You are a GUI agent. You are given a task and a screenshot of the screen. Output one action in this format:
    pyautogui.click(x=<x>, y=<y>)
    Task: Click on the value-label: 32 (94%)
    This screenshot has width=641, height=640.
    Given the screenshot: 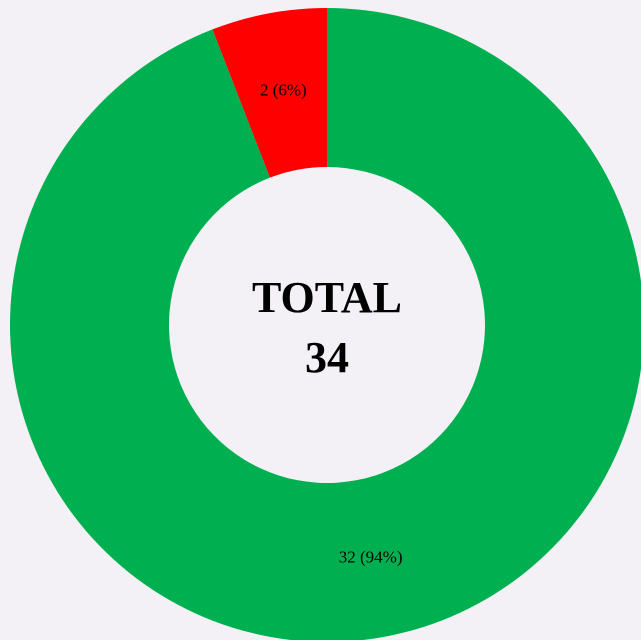 What is the action you would take?
    pyautogui.click(x=371, y=556)
    